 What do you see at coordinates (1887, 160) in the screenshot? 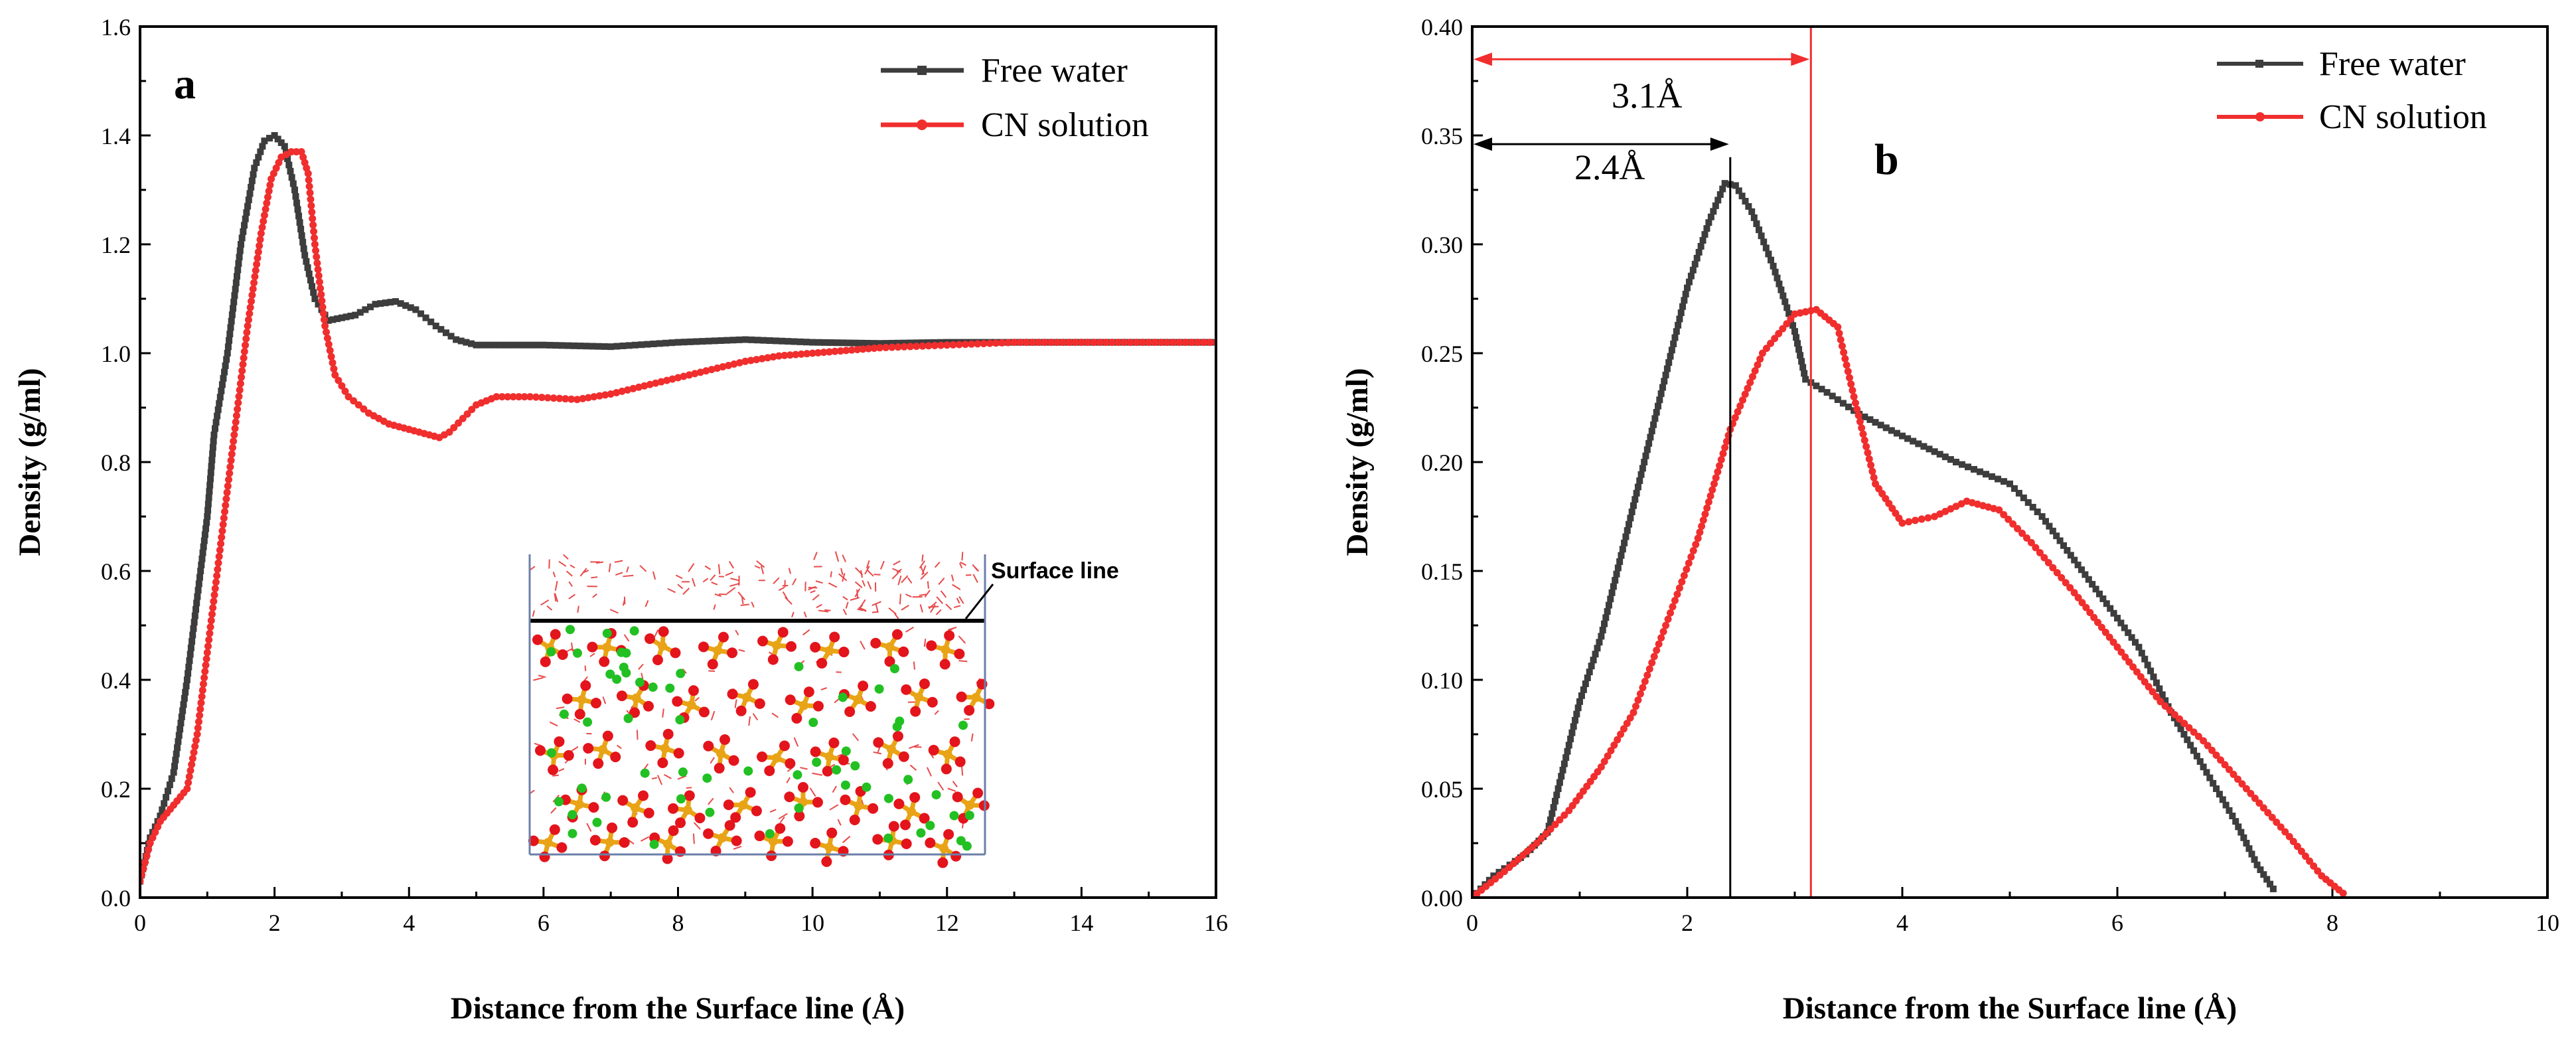
I see `panel-b-label: b` at bounding box center [1887, 160].